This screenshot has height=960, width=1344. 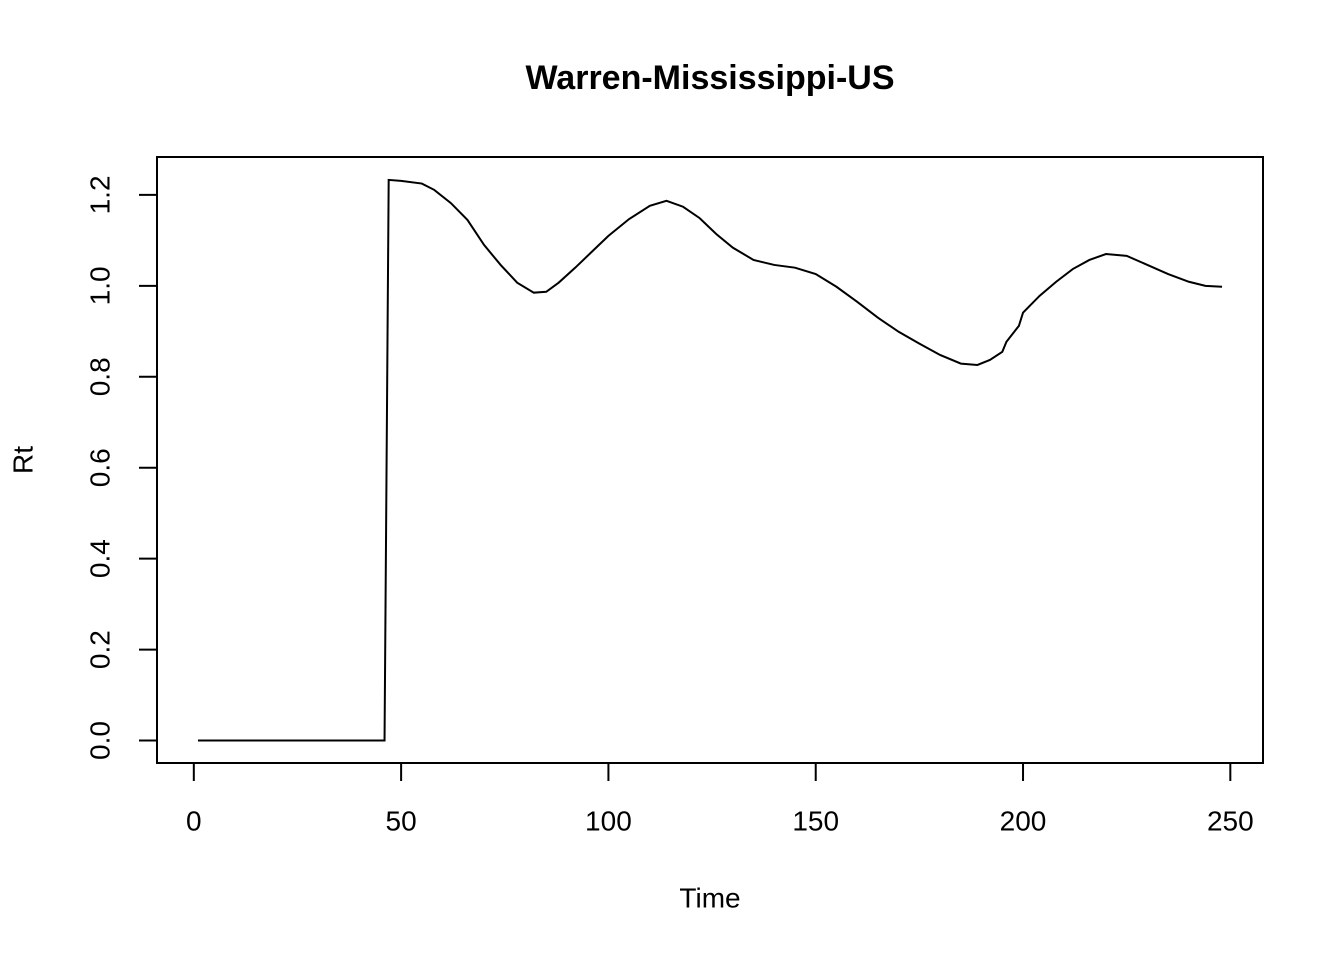 I want to click on y-tick-label: 1.2, so click(x=99, y=194).